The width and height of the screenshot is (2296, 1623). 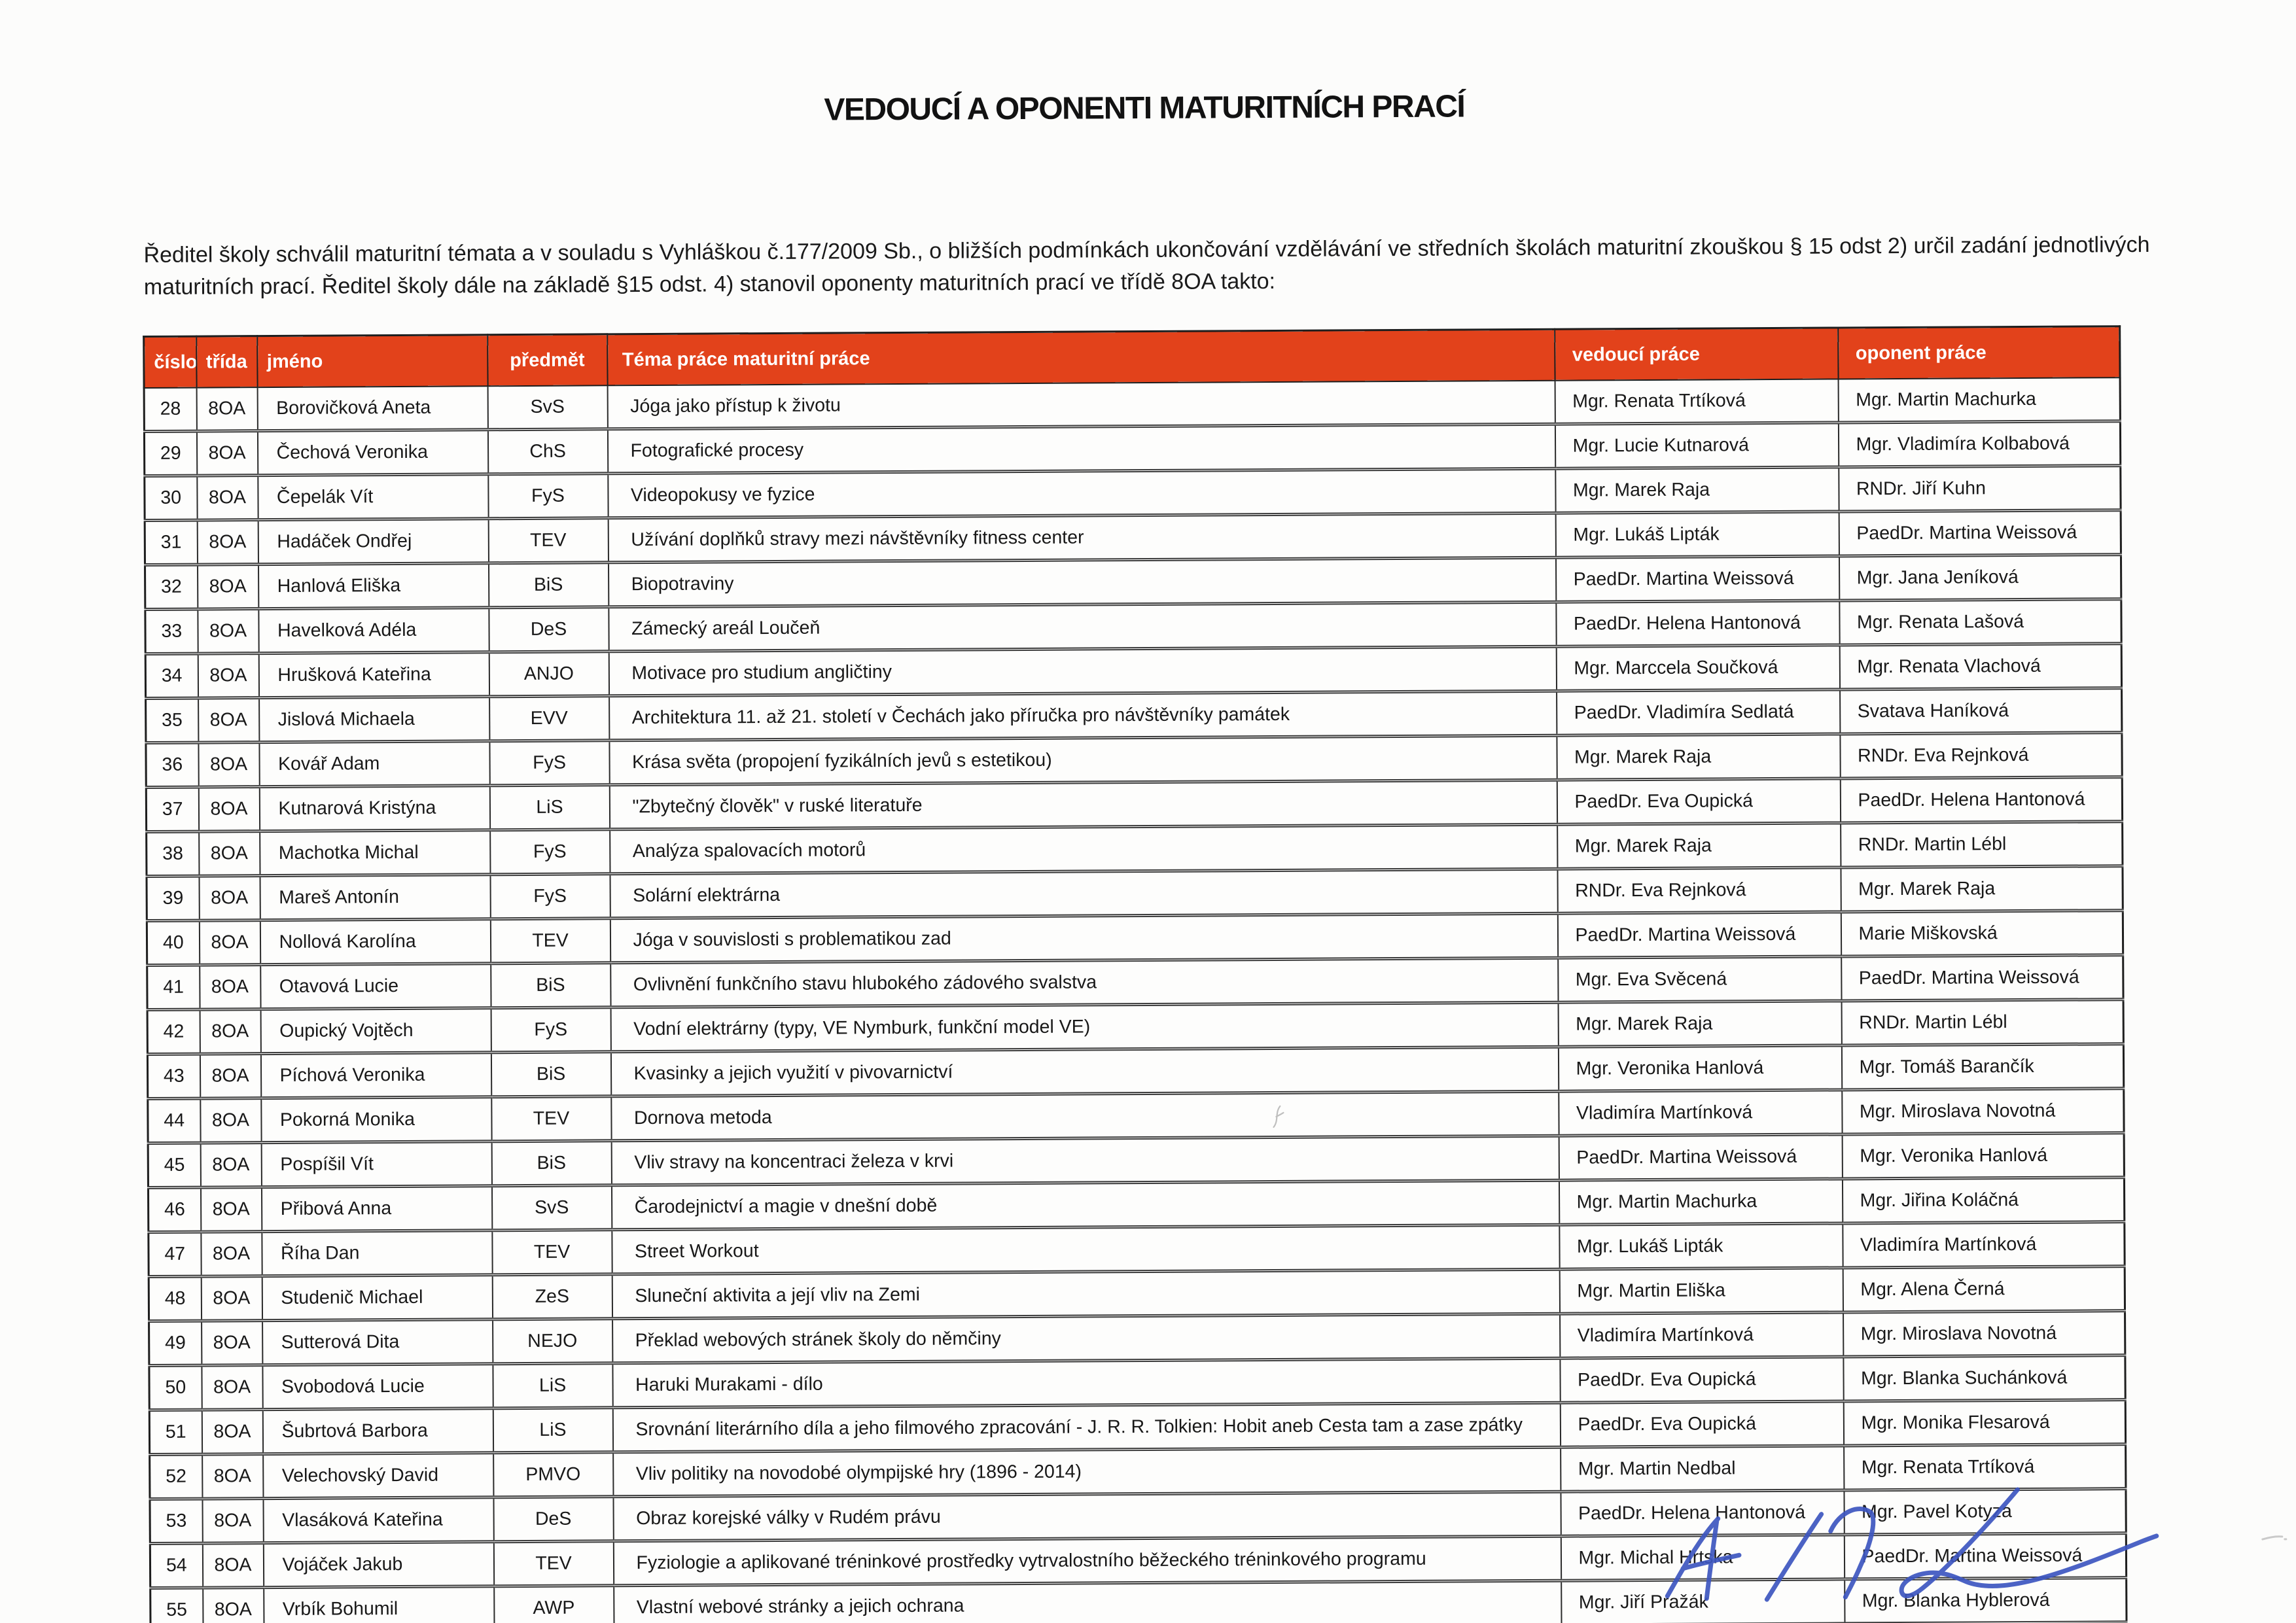 I want to click on cell-jmeno: Mareš Antonín, so click(x=375, y=897).